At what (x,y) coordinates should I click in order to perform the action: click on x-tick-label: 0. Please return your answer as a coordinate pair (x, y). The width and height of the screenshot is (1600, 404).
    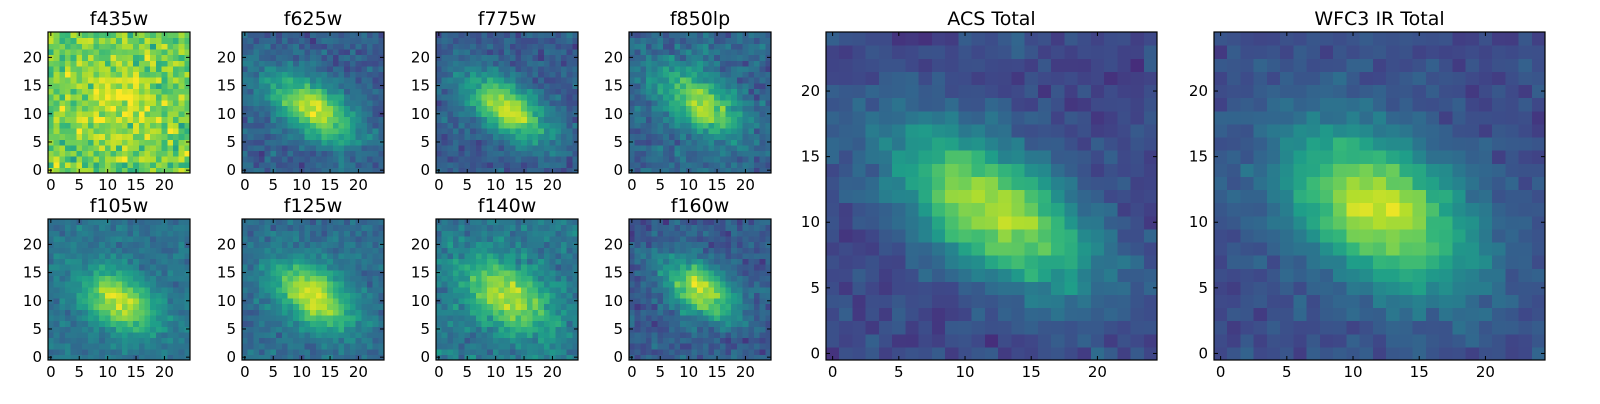
    Looking at the image, I should click on (245, 372).